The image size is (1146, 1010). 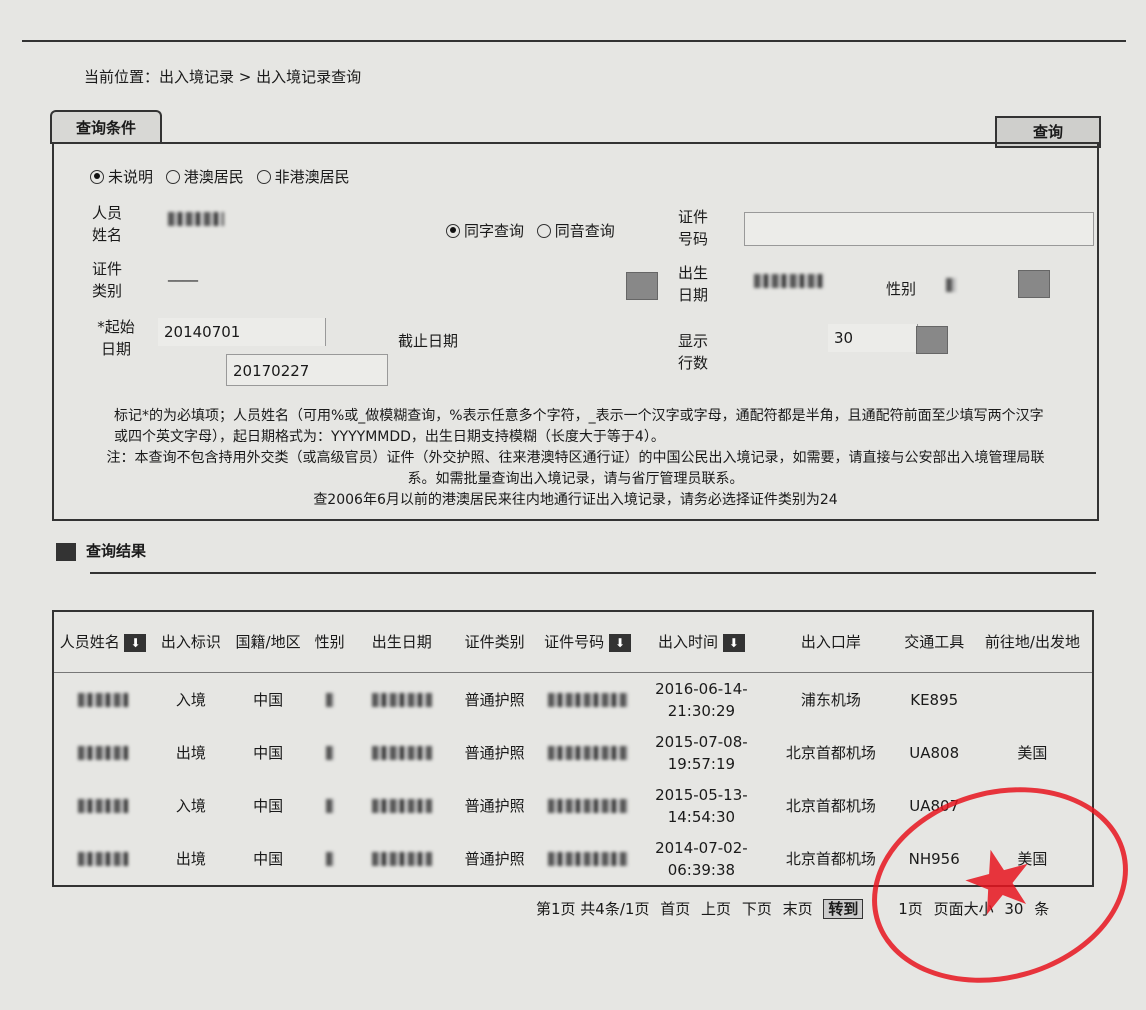 I want to click on column-header: 性别, so click(x=329, y=642).